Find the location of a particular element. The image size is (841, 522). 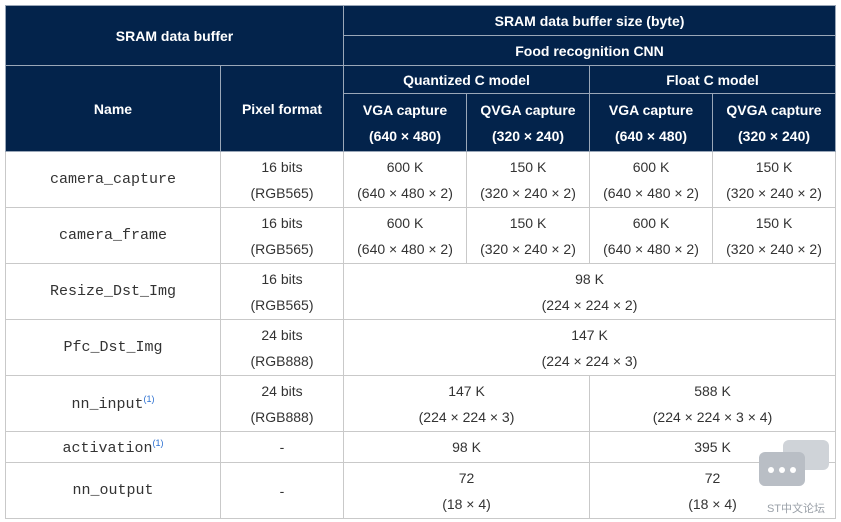

row-name: nn_input(1) is located at coordinates (113, 403).